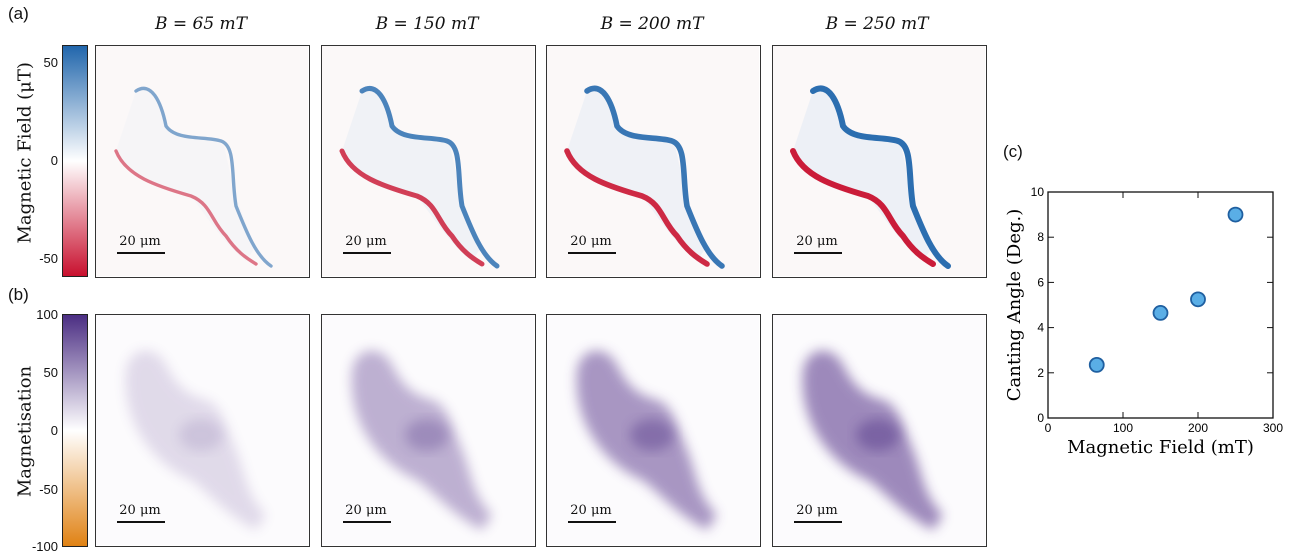 This screenshot has width=1307, height=559. Describe the element at coordinates (367, 522) in the screenshot. I see `scale-bar-b2` at that location.